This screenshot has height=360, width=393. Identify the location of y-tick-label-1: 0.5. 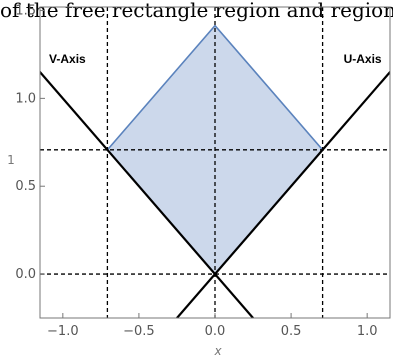
(25, 186).